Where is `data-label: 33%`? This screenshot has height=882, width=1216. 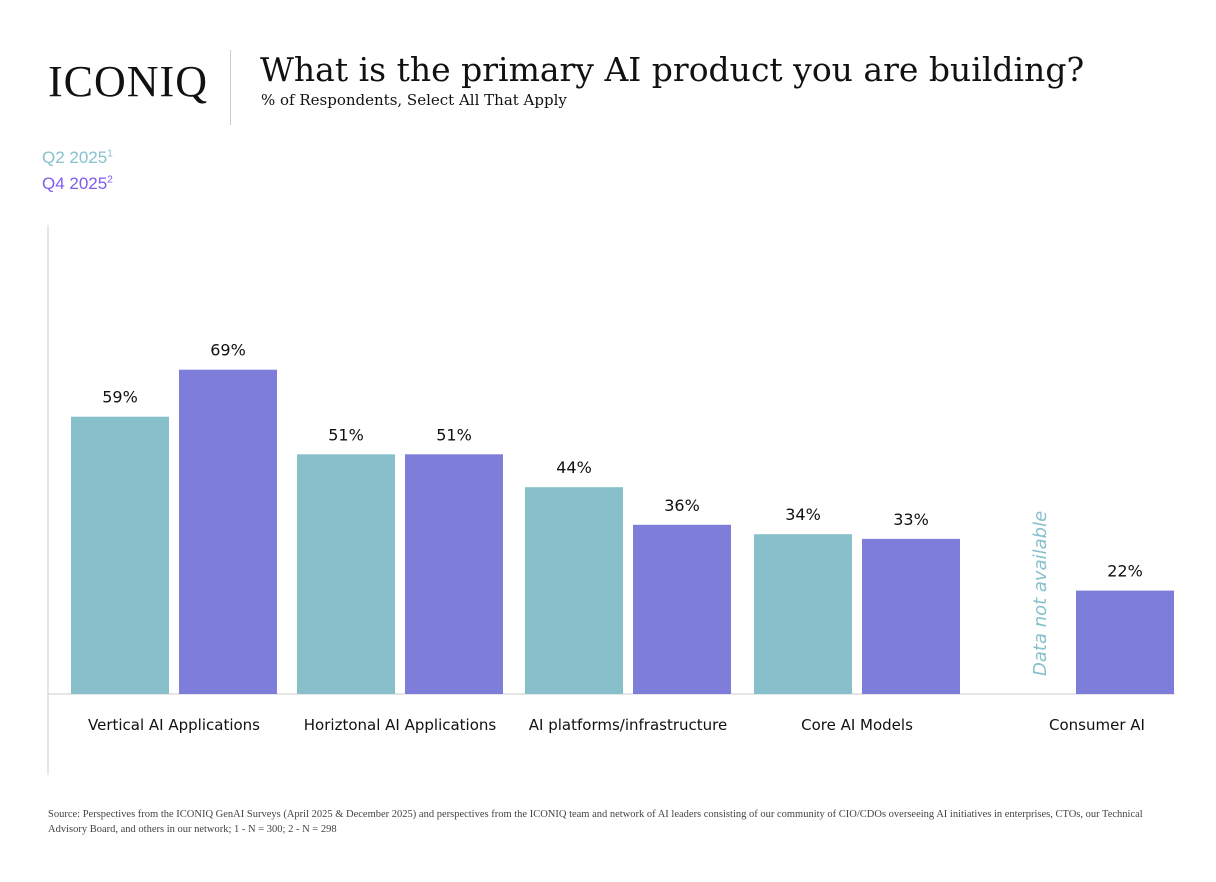
data-label: 33% is located at coordinates (911, 519).